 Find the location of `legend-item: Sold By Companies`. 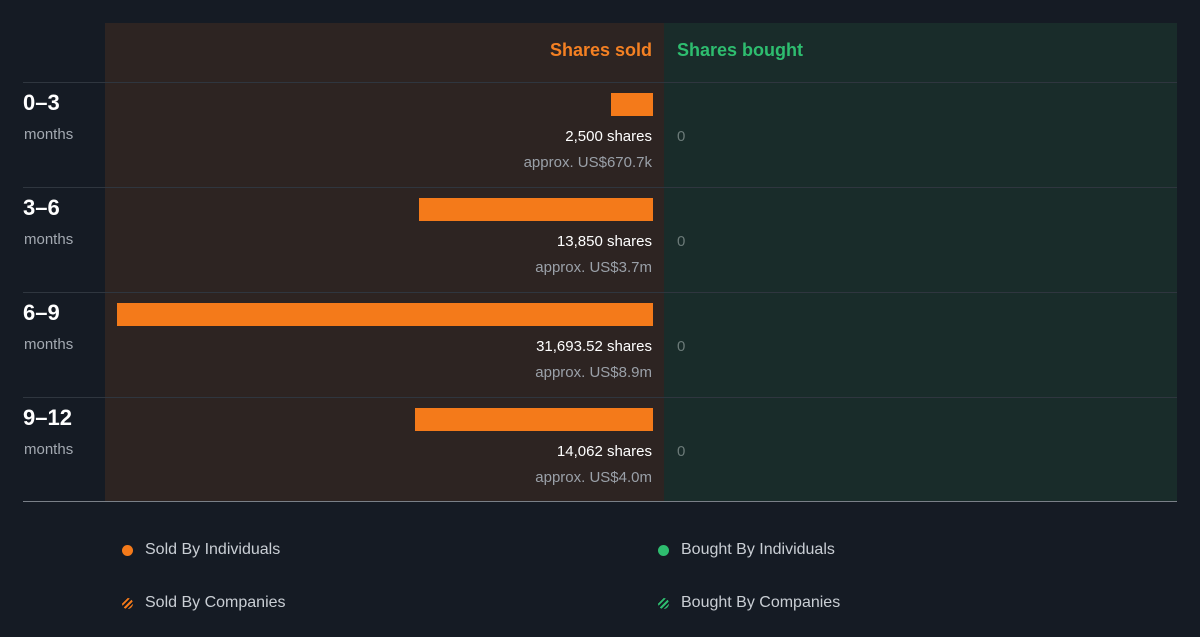

legend-item: Sold By Companies is located at coordinates (204, 603).